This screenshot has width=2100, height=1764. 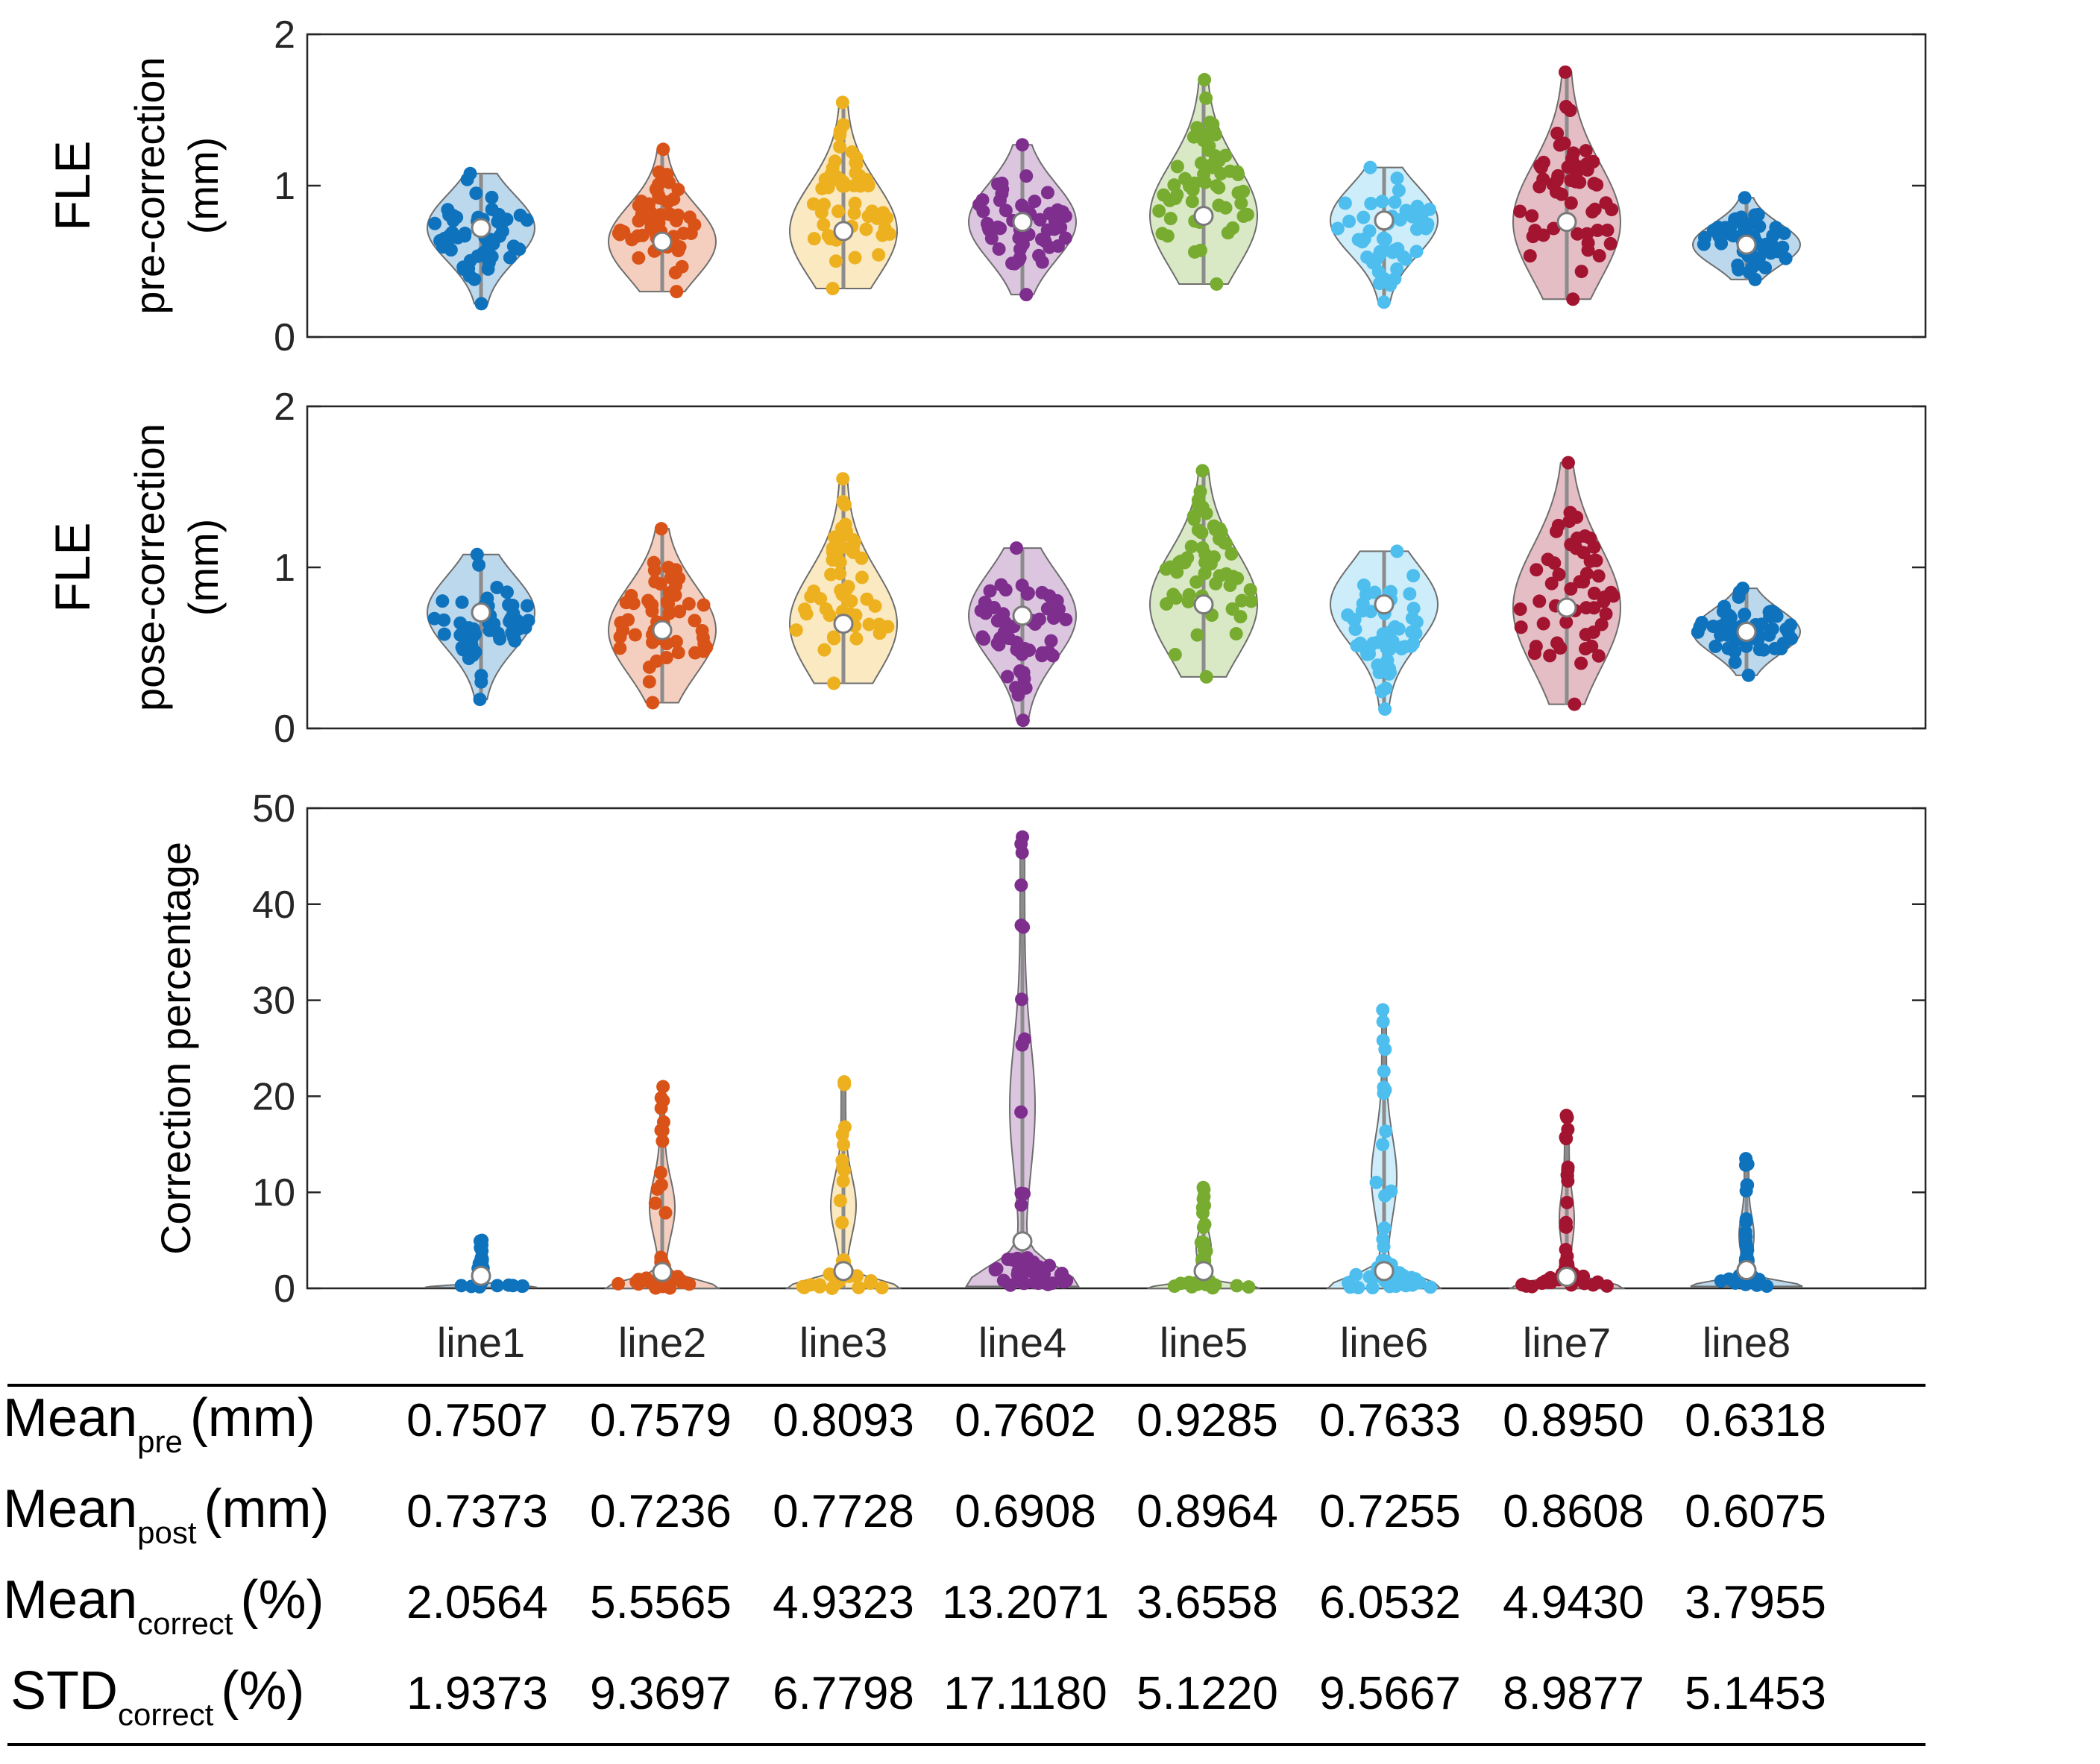 I want to click on row-label-main: Mean, so click(x=70, y=1418).